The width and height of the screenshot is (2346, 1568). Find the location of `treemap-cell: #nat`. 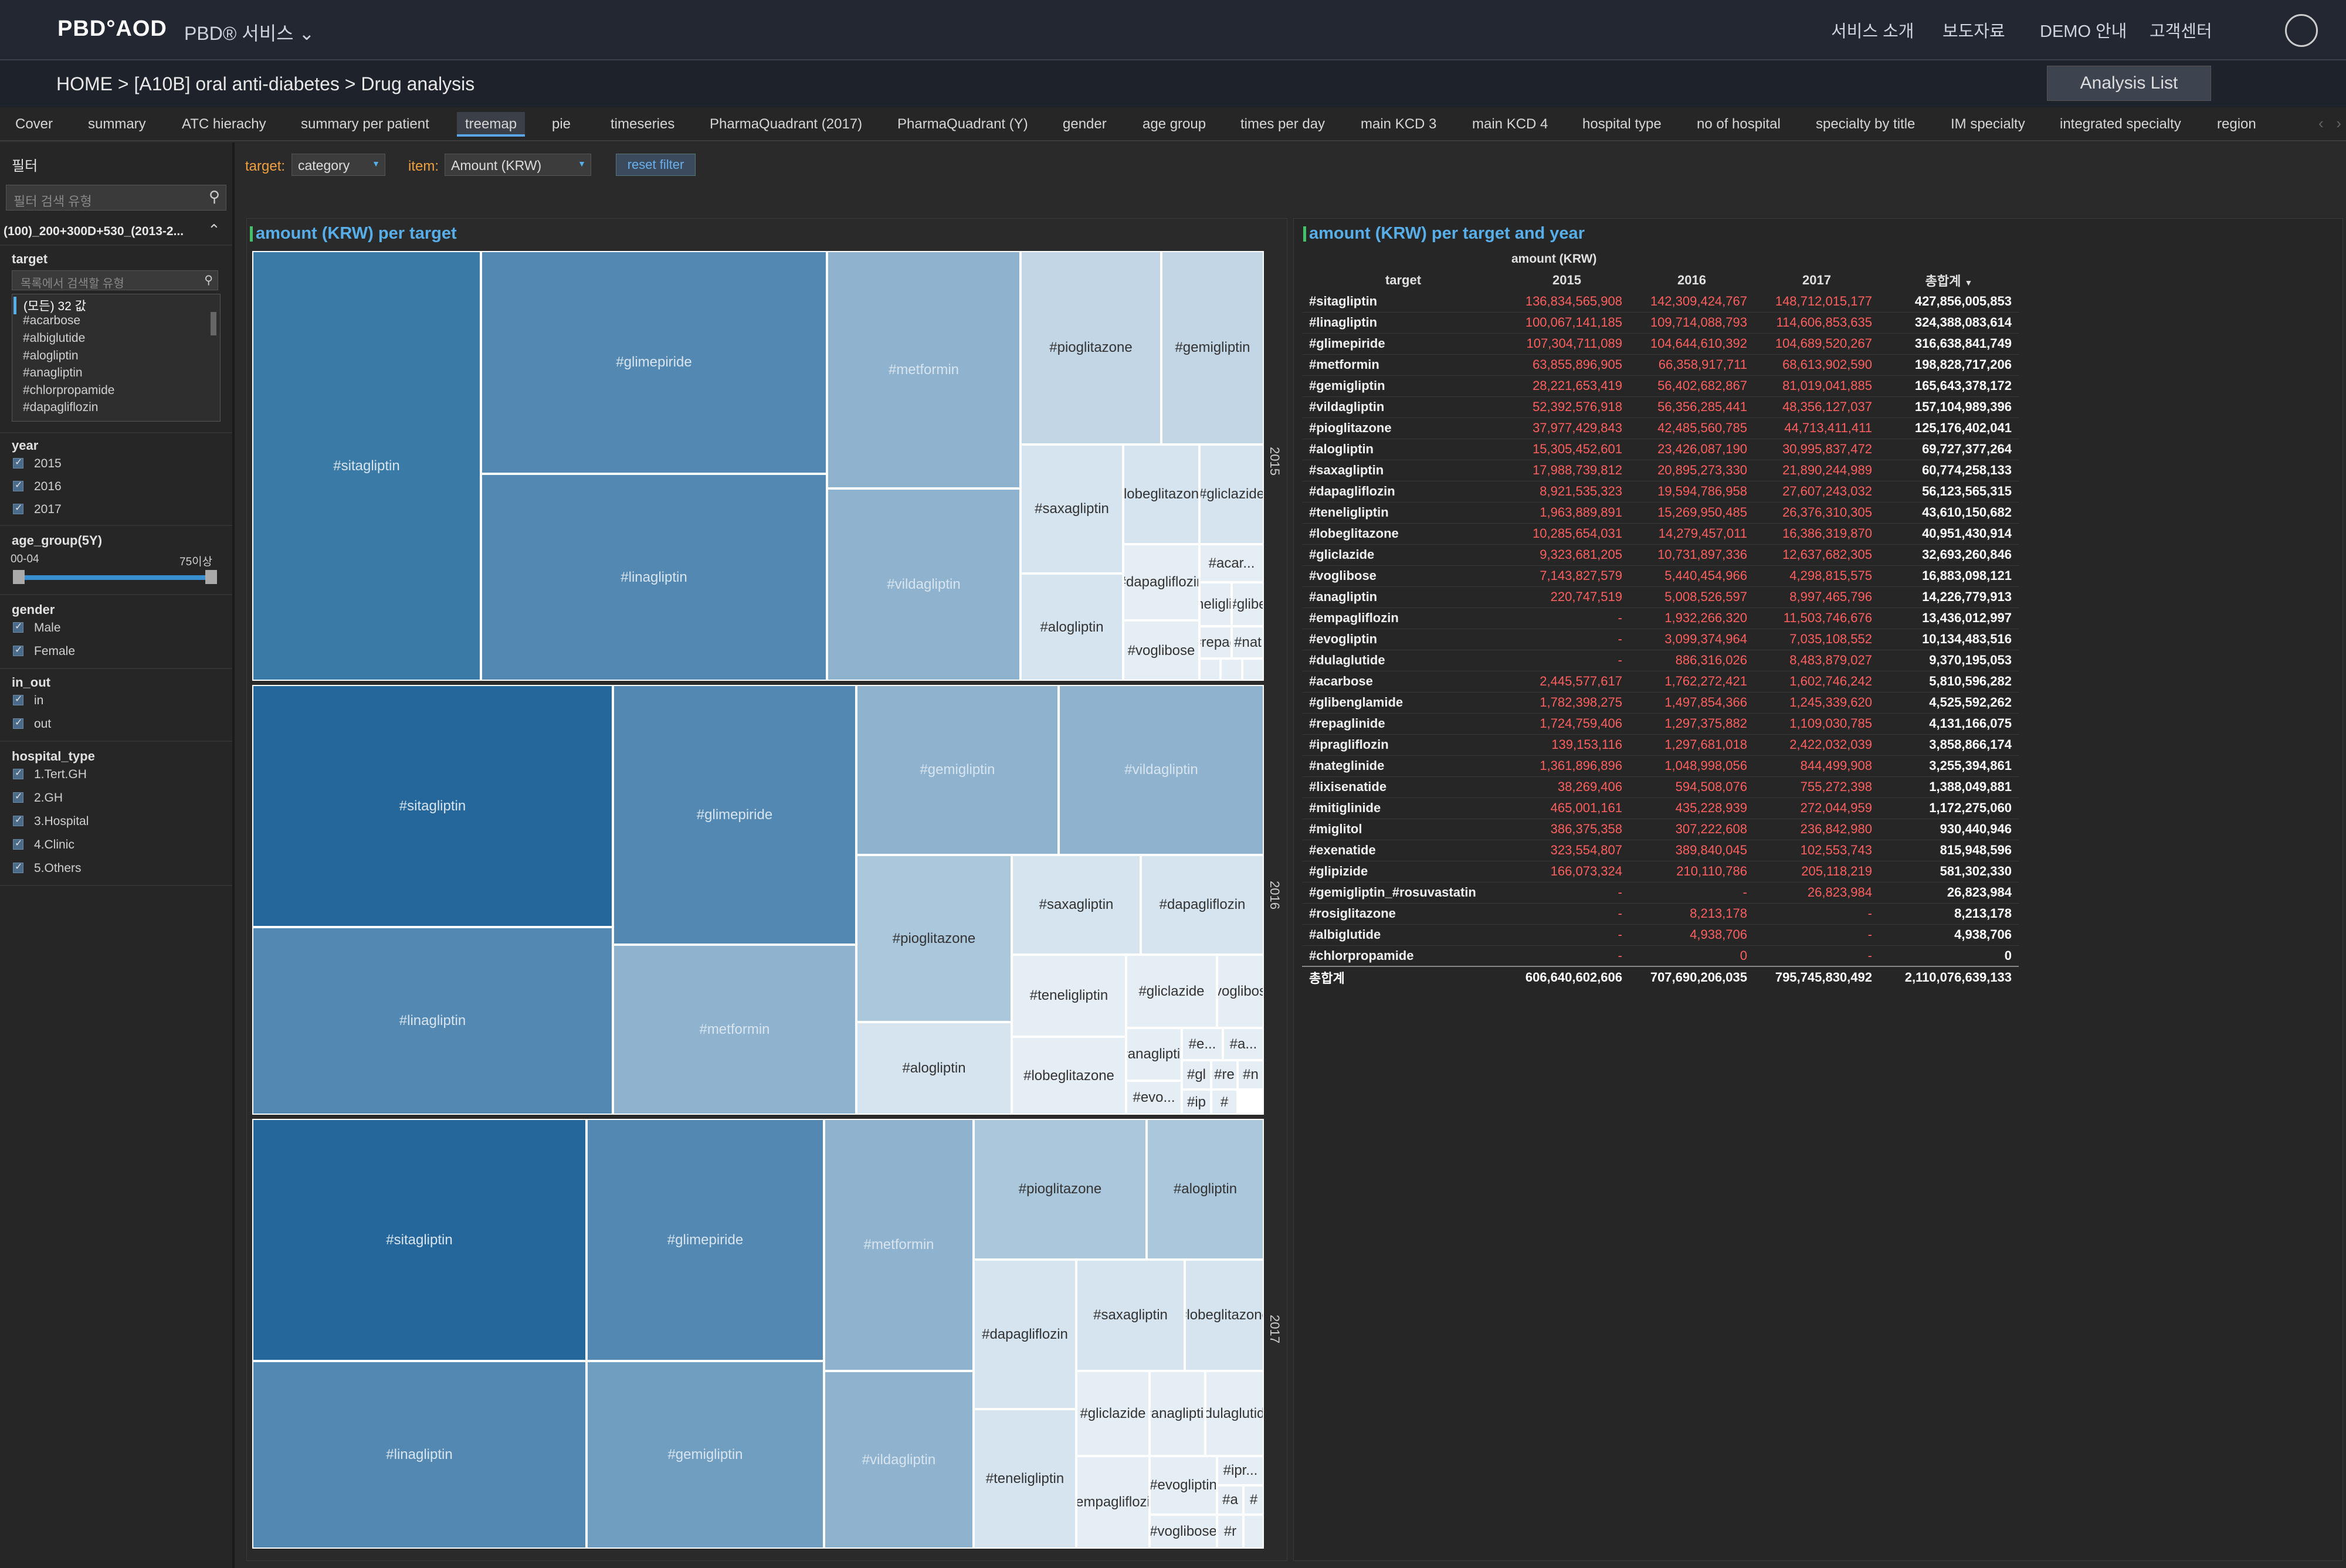

treemap-cell: #nat is located at coordinates (1248, 642).